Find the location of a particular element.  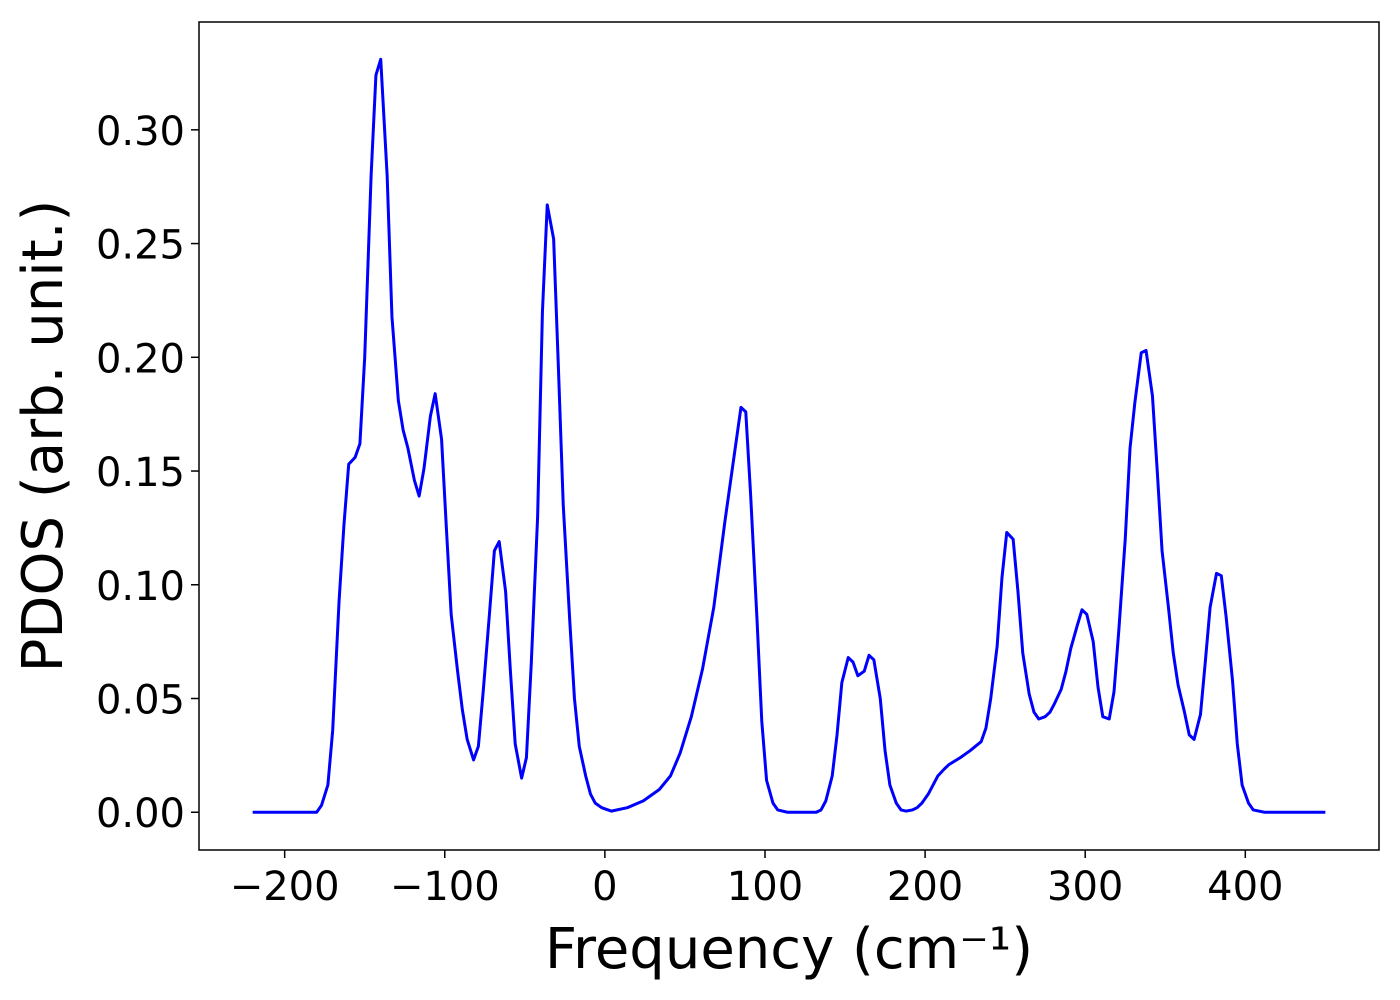

x-axis-label: Frequency (cm⁻¹) is located at coordinates (789, 949).